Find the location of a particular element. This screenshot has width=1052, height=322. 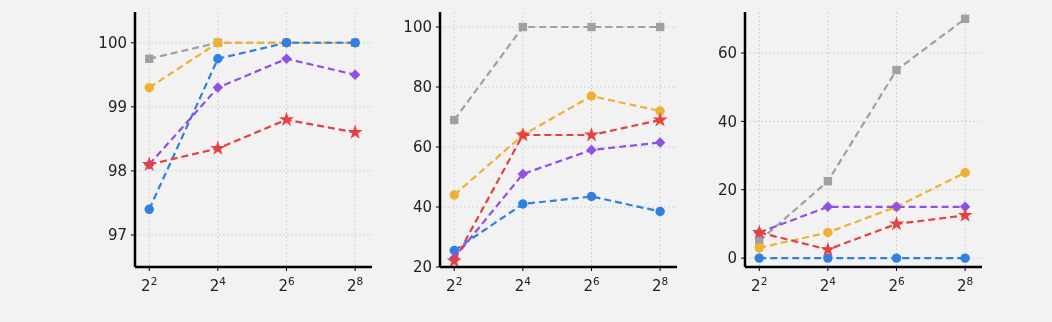

y-tick-label: 97 is located at coordinates (117, 235).